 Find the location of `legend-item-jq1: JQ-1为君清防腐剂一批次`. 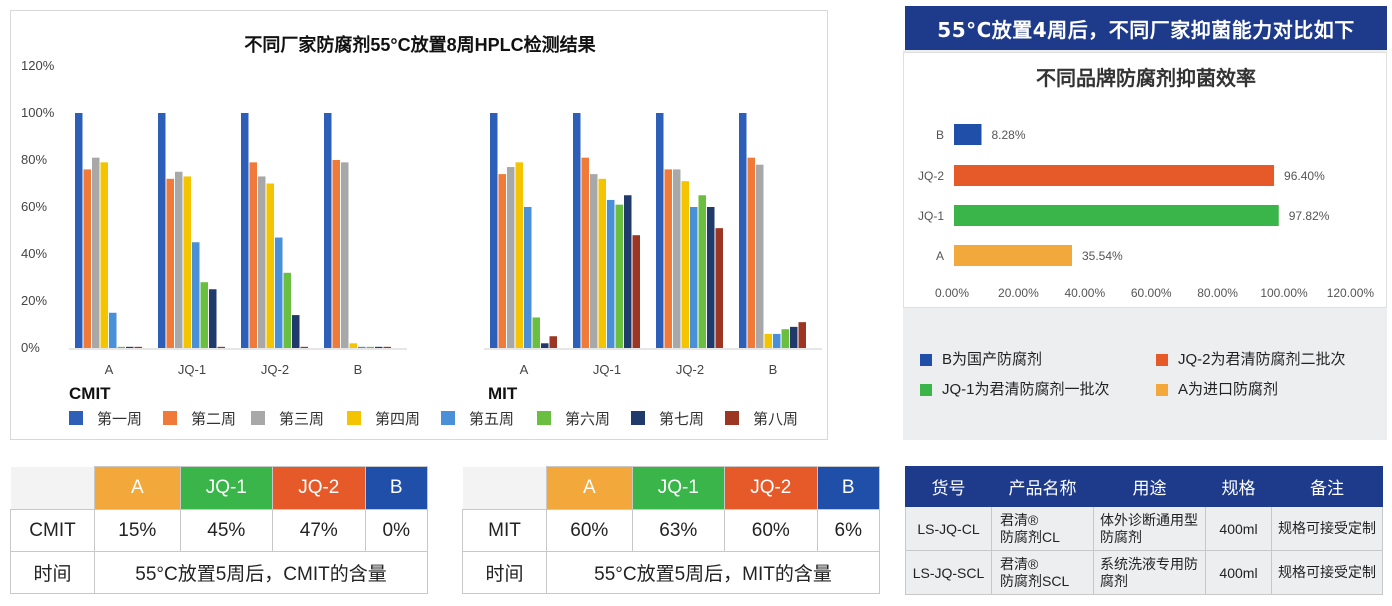

legend-item-jq1: JQ-1为君清防腐剂一批次 is located at coordinates (1015, 388).